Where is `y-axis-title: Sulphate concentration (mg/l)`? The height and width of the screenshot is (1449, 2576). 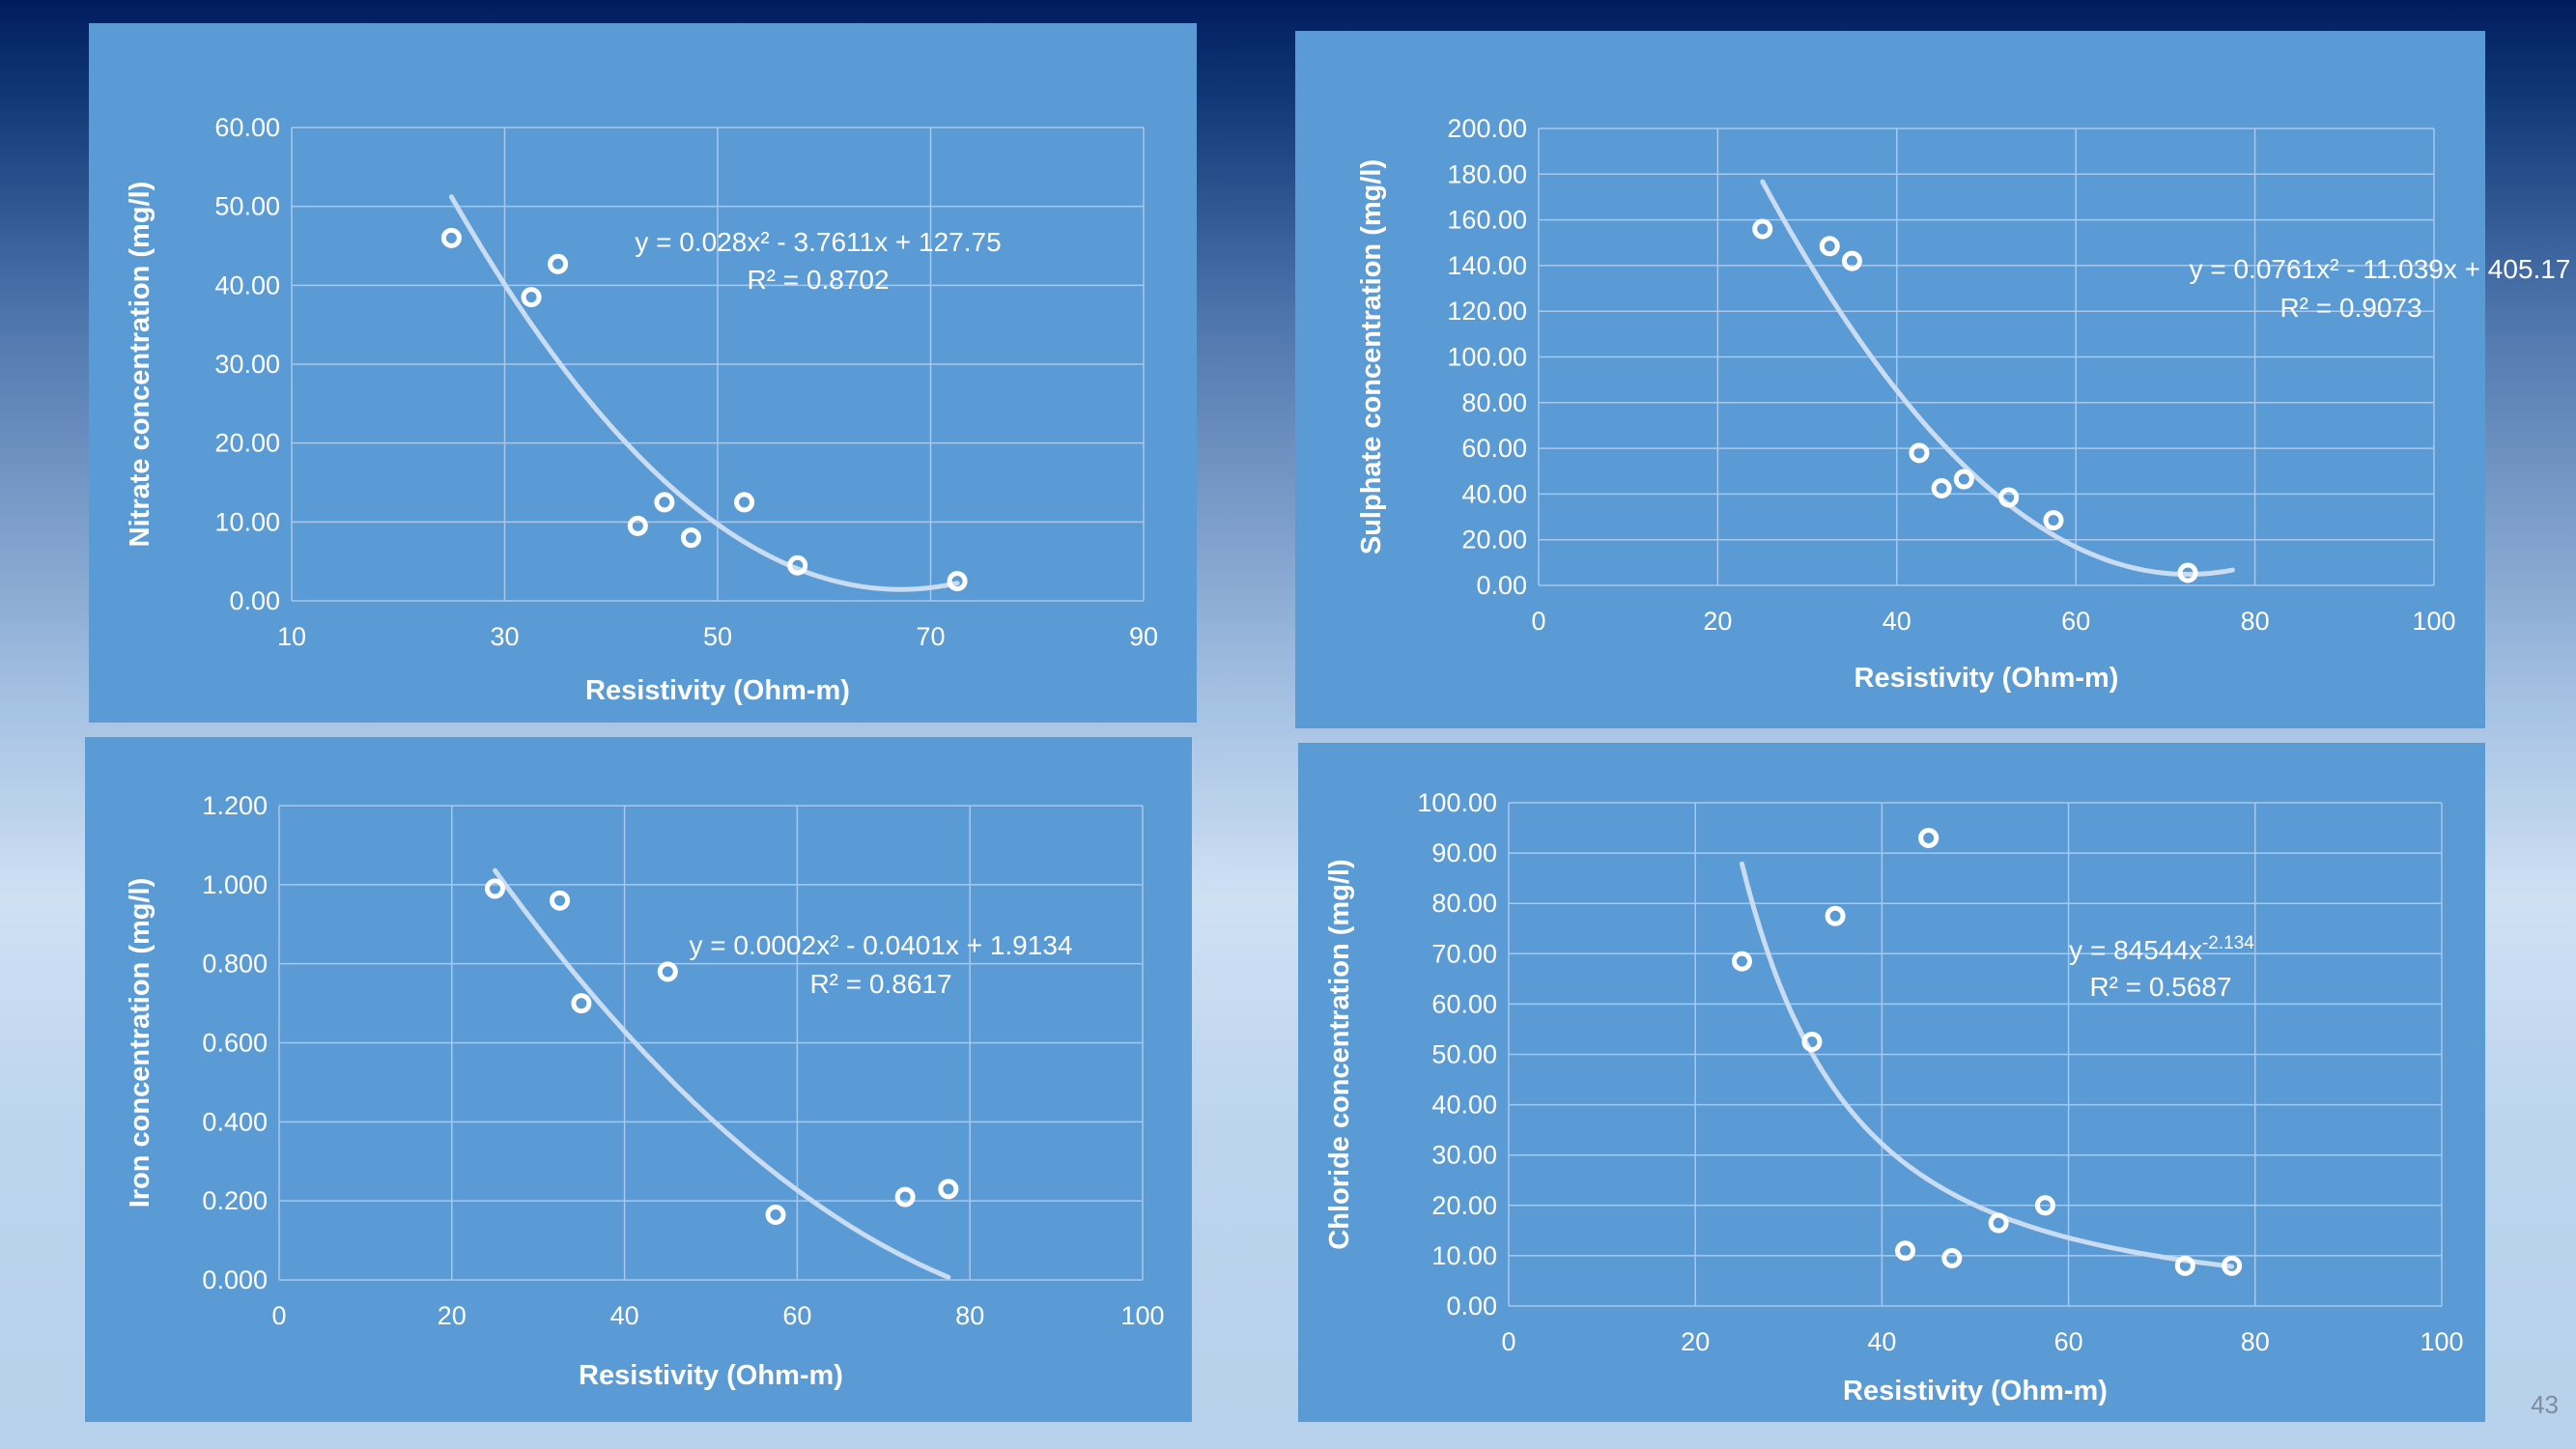
y-axis-title: Sulphate concentration (mg/l) is located at coordinates (1371, 356).